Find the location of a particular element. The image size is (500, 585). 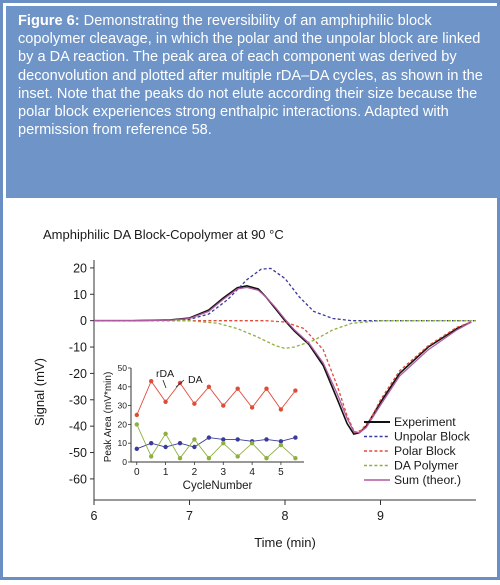

inset-y-tick-label: 0 is located at coordinates (124, 462).